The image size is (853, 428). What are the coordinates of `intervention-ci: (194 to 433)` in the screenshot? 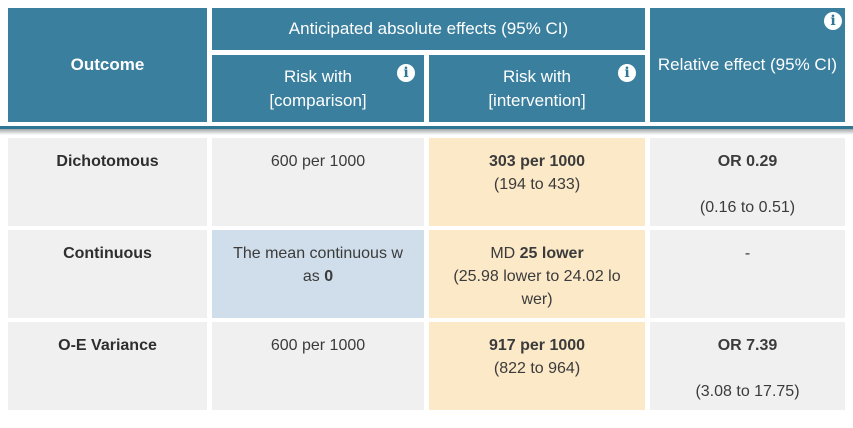 It's located at (537, 184).